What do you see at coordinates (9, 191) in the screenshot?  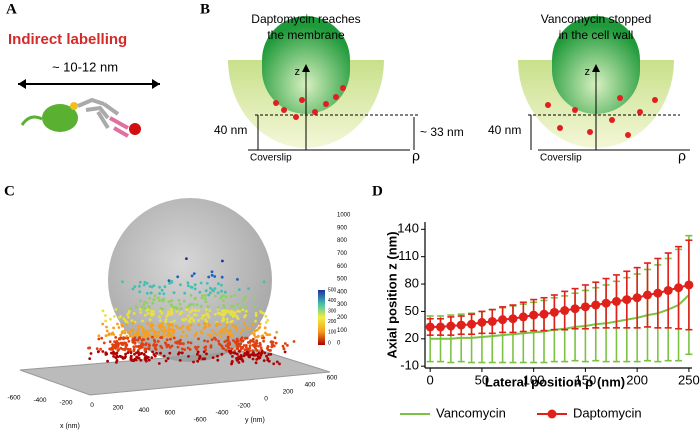 I see `panel-label: C` at bounding box center [9, 191].